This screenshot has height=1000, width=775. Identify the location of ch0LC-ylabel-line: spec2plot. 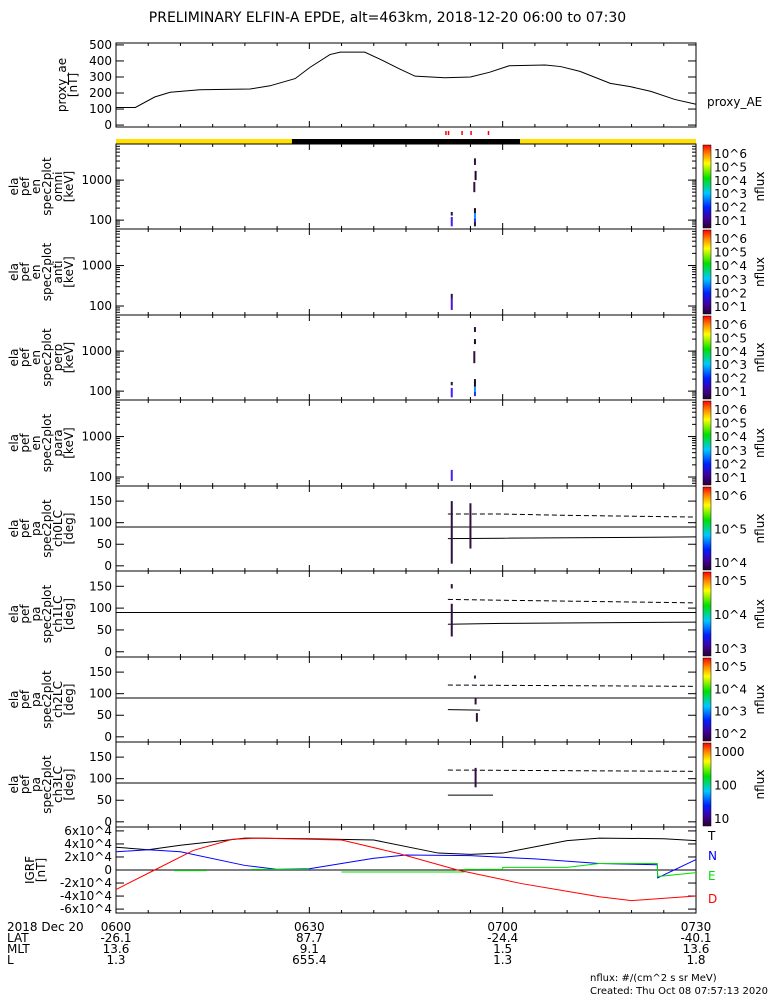
(47, 528).